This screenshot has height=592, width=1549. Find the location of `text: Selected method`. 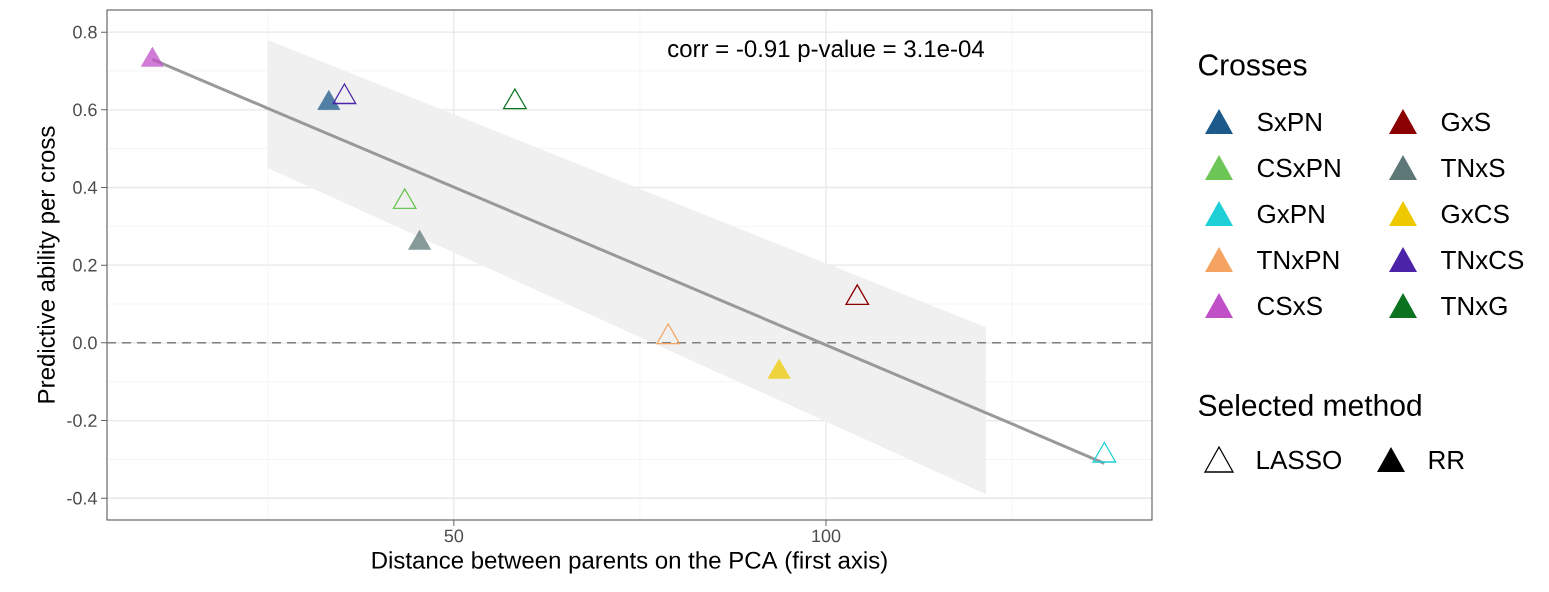

text: Selected method is located at coordinates (1309, 405).